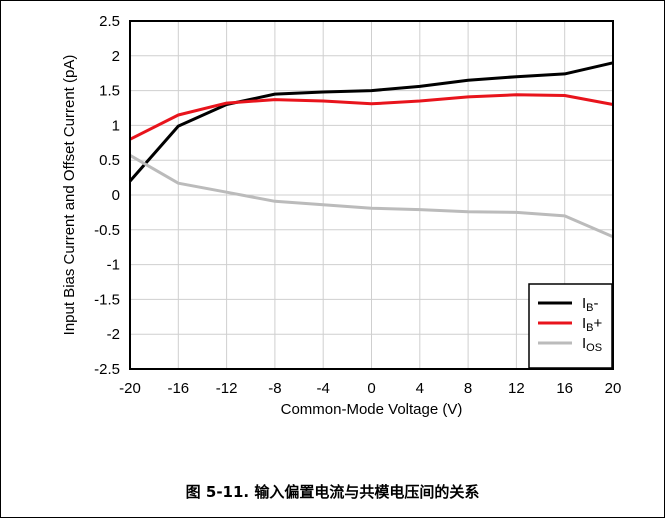 Image resolution: width=665 pixels, height=518 pixels. I want to click on y-tick-label: -2, so click(113, 334).